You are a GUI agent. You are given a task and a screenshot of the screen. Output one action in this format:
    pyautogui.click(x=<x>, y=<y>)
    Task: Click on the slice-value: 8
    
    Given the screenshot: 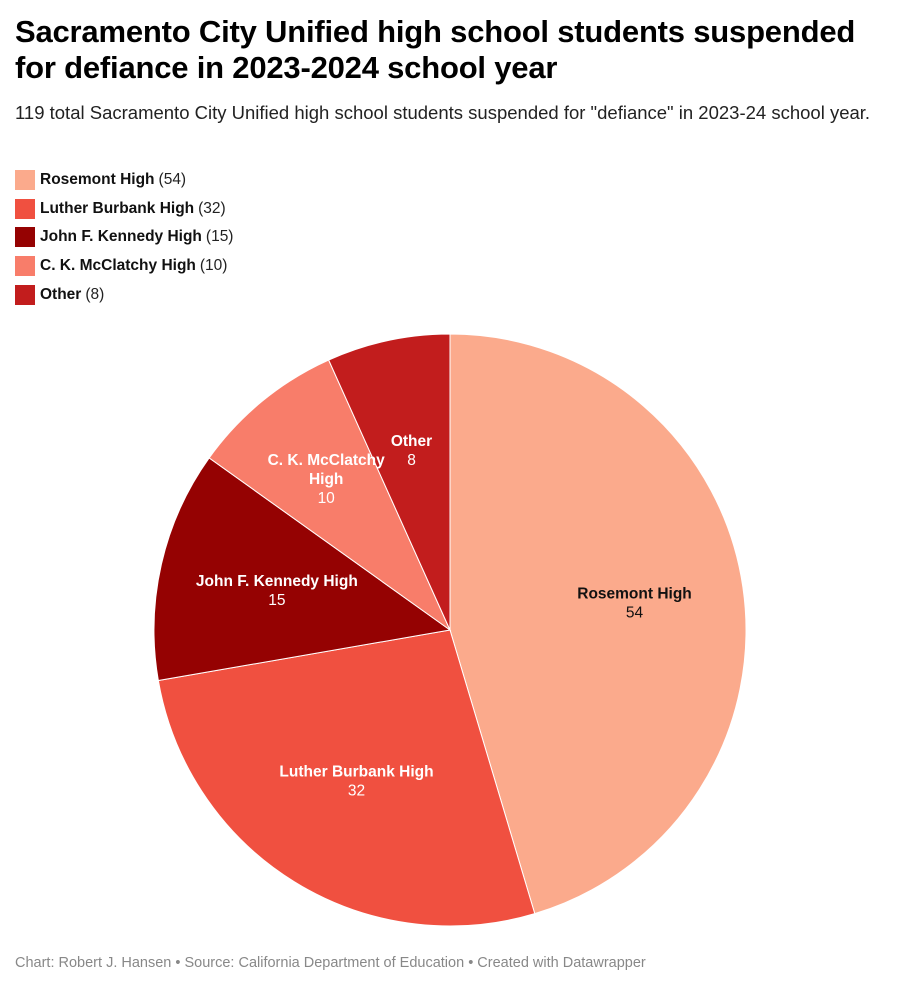 What is the action you would take?
    pyautogui.click(x=411, y=460)
    